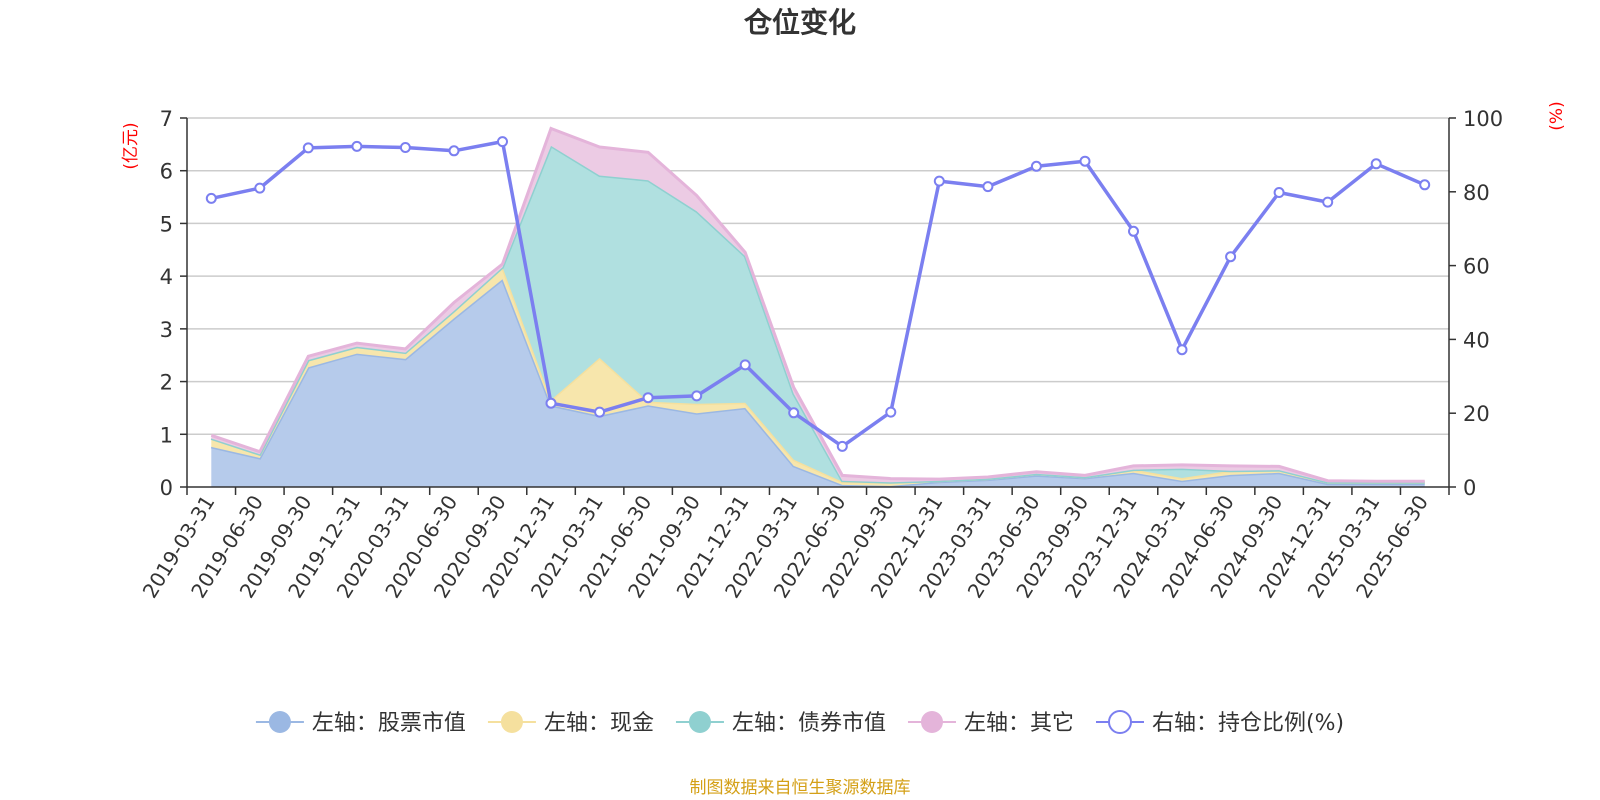  I want to click on legend-item: 左轴：债券市值, so click(780, 723).